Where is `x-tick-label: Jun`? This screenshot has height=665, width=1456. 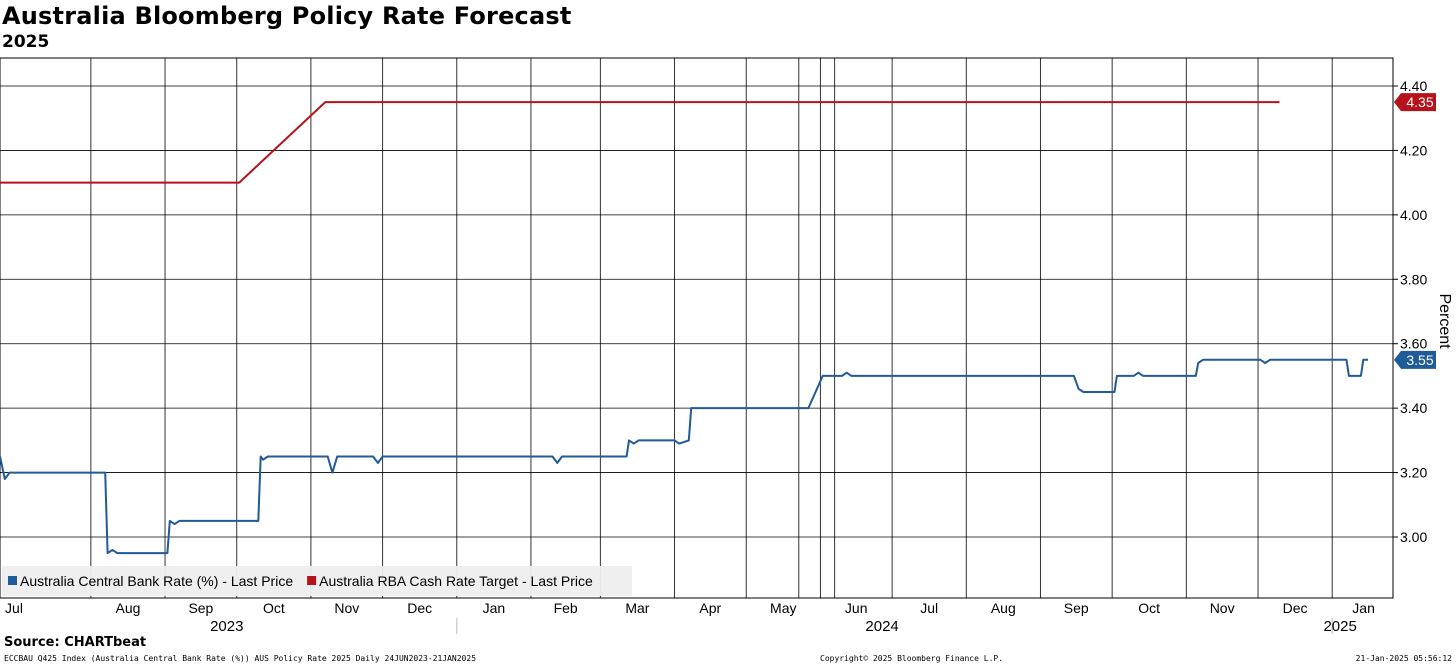
x-tick-label: Jun is located at coordinates (856, 608).